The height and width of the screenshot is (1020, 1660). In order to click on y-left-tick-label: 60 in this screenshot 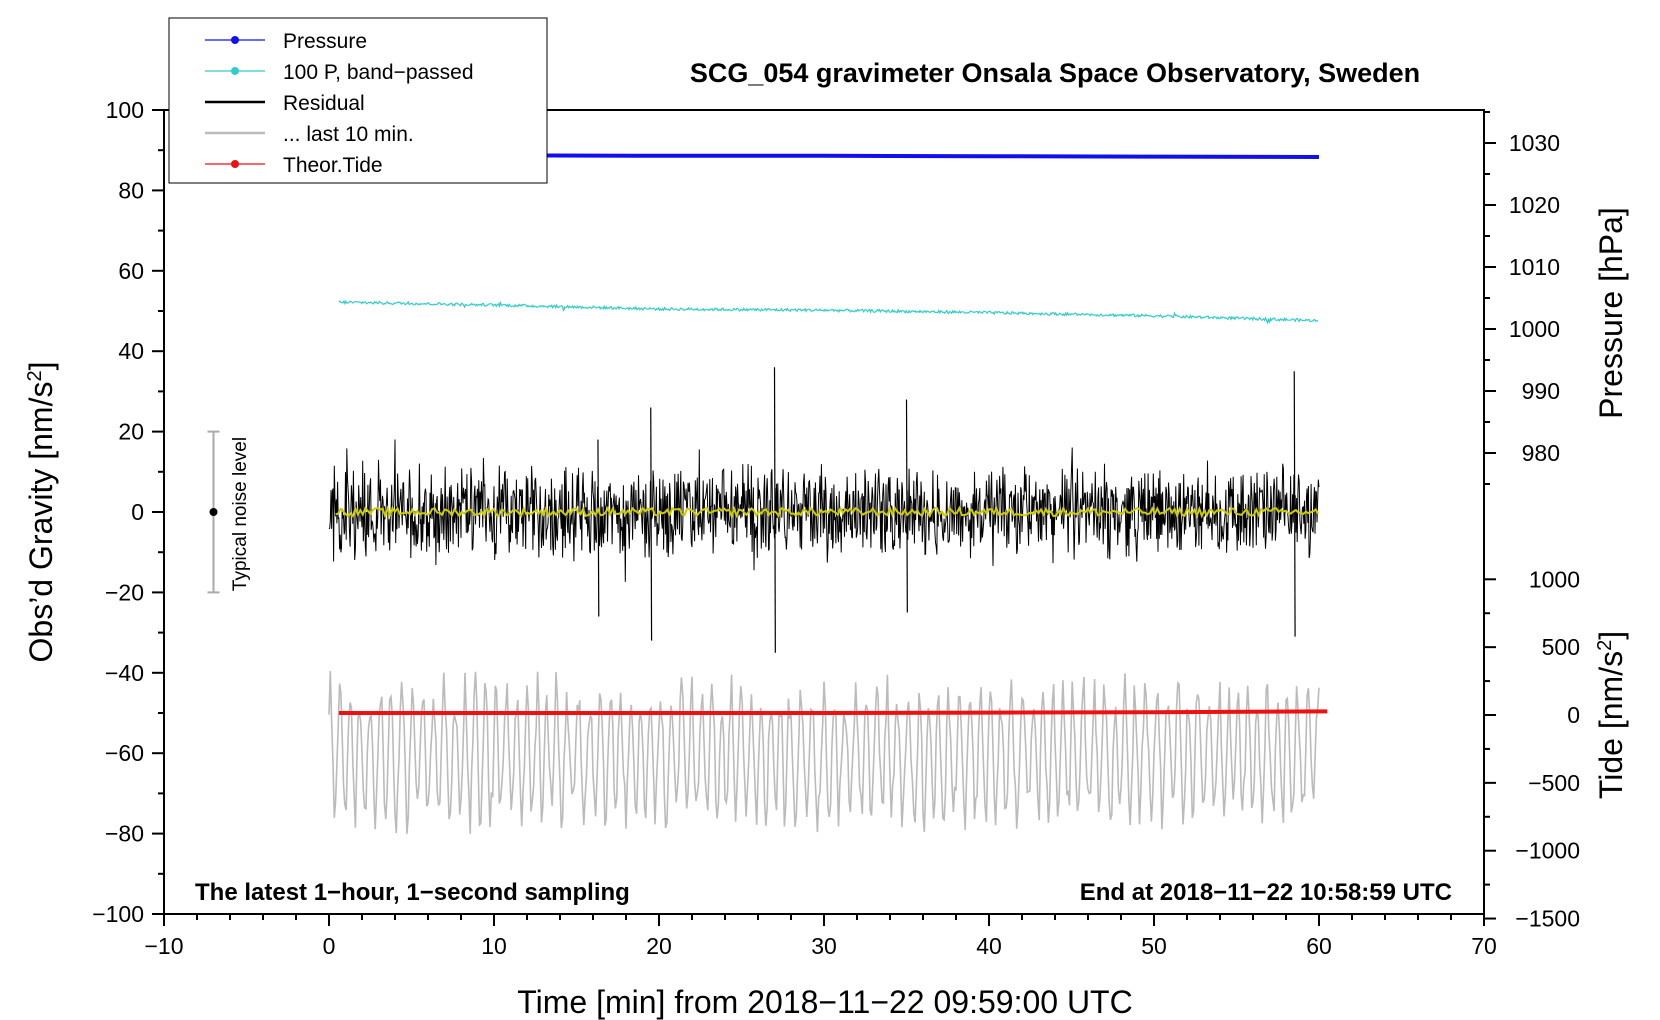, I will do `click(131, 271)`.